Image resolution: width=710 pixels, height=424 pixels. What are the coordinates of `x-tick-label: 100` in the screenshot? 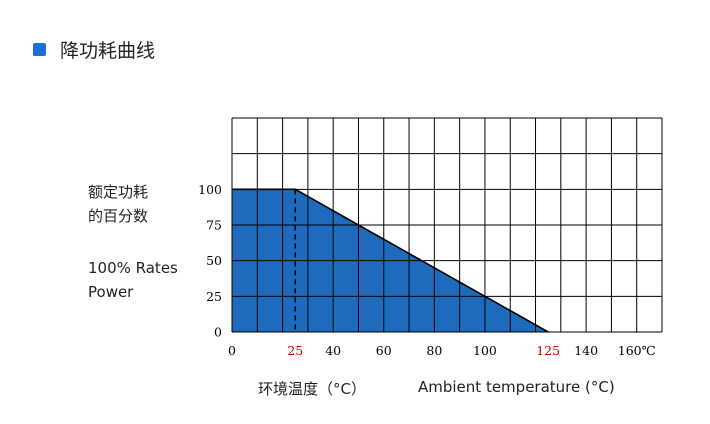 It's located at (485, 350).